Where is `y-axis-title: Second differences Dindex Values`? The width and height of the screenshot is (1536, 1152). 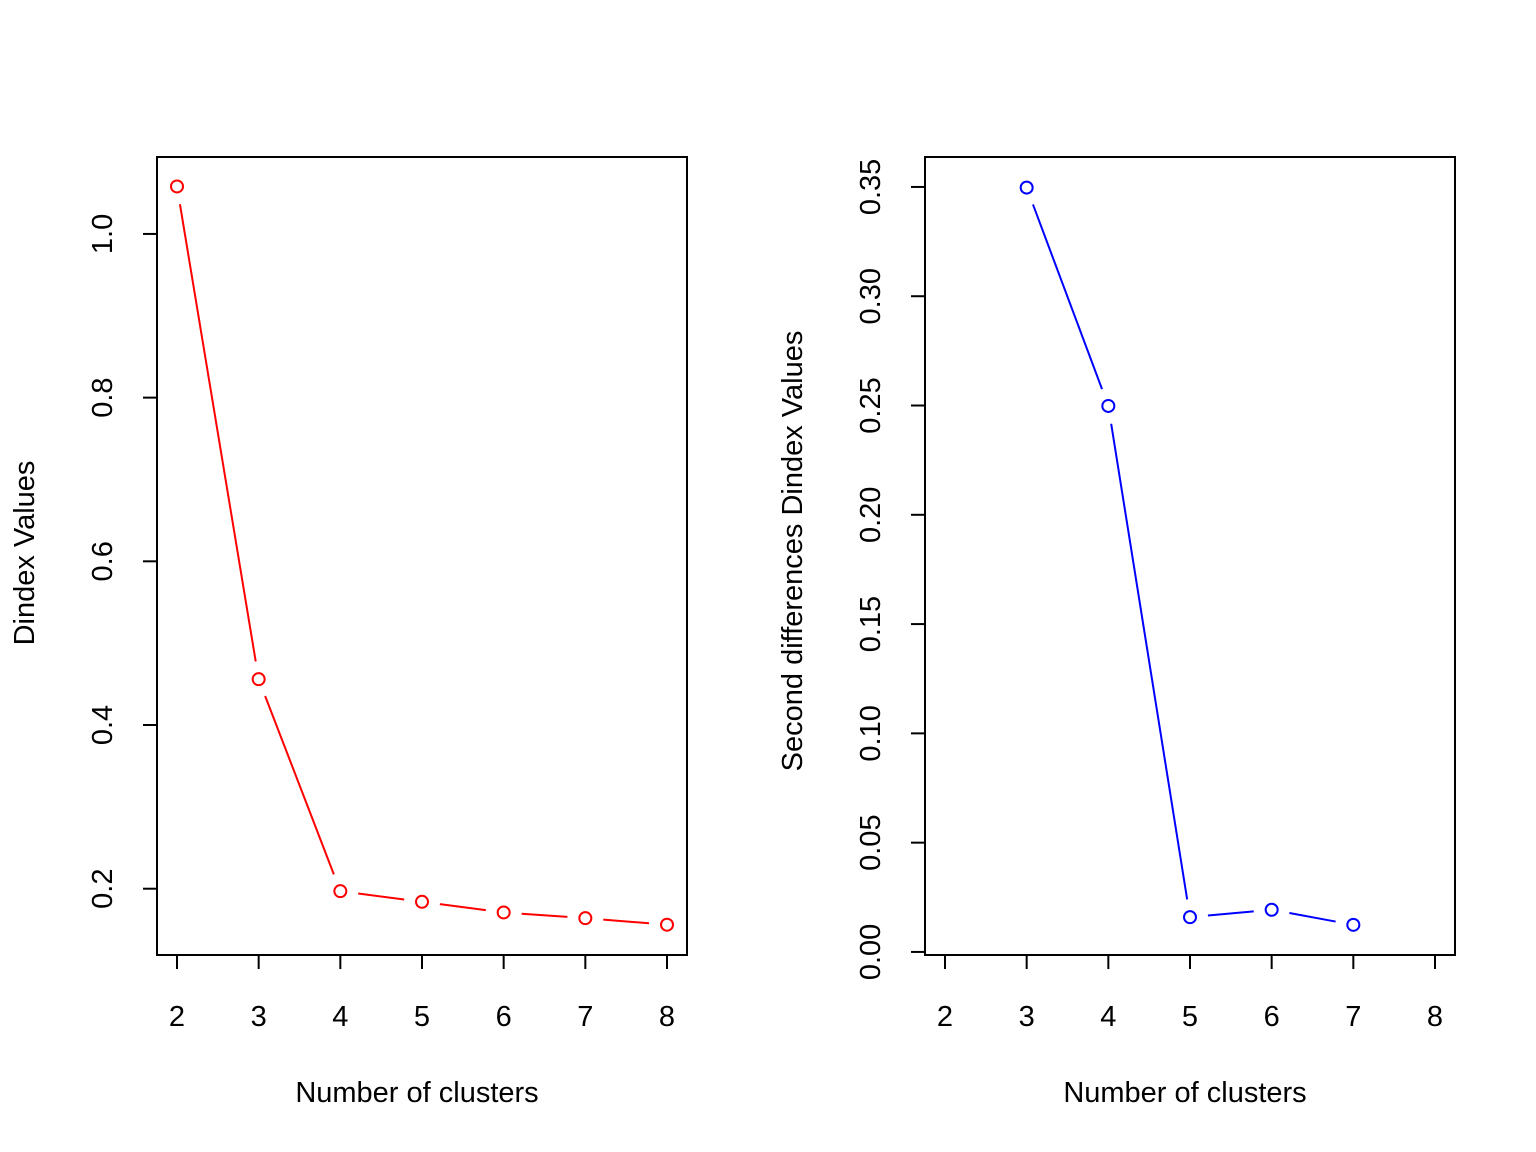
y-axis-title: Second differences Dindex Values is located at coordinates (793, 551).